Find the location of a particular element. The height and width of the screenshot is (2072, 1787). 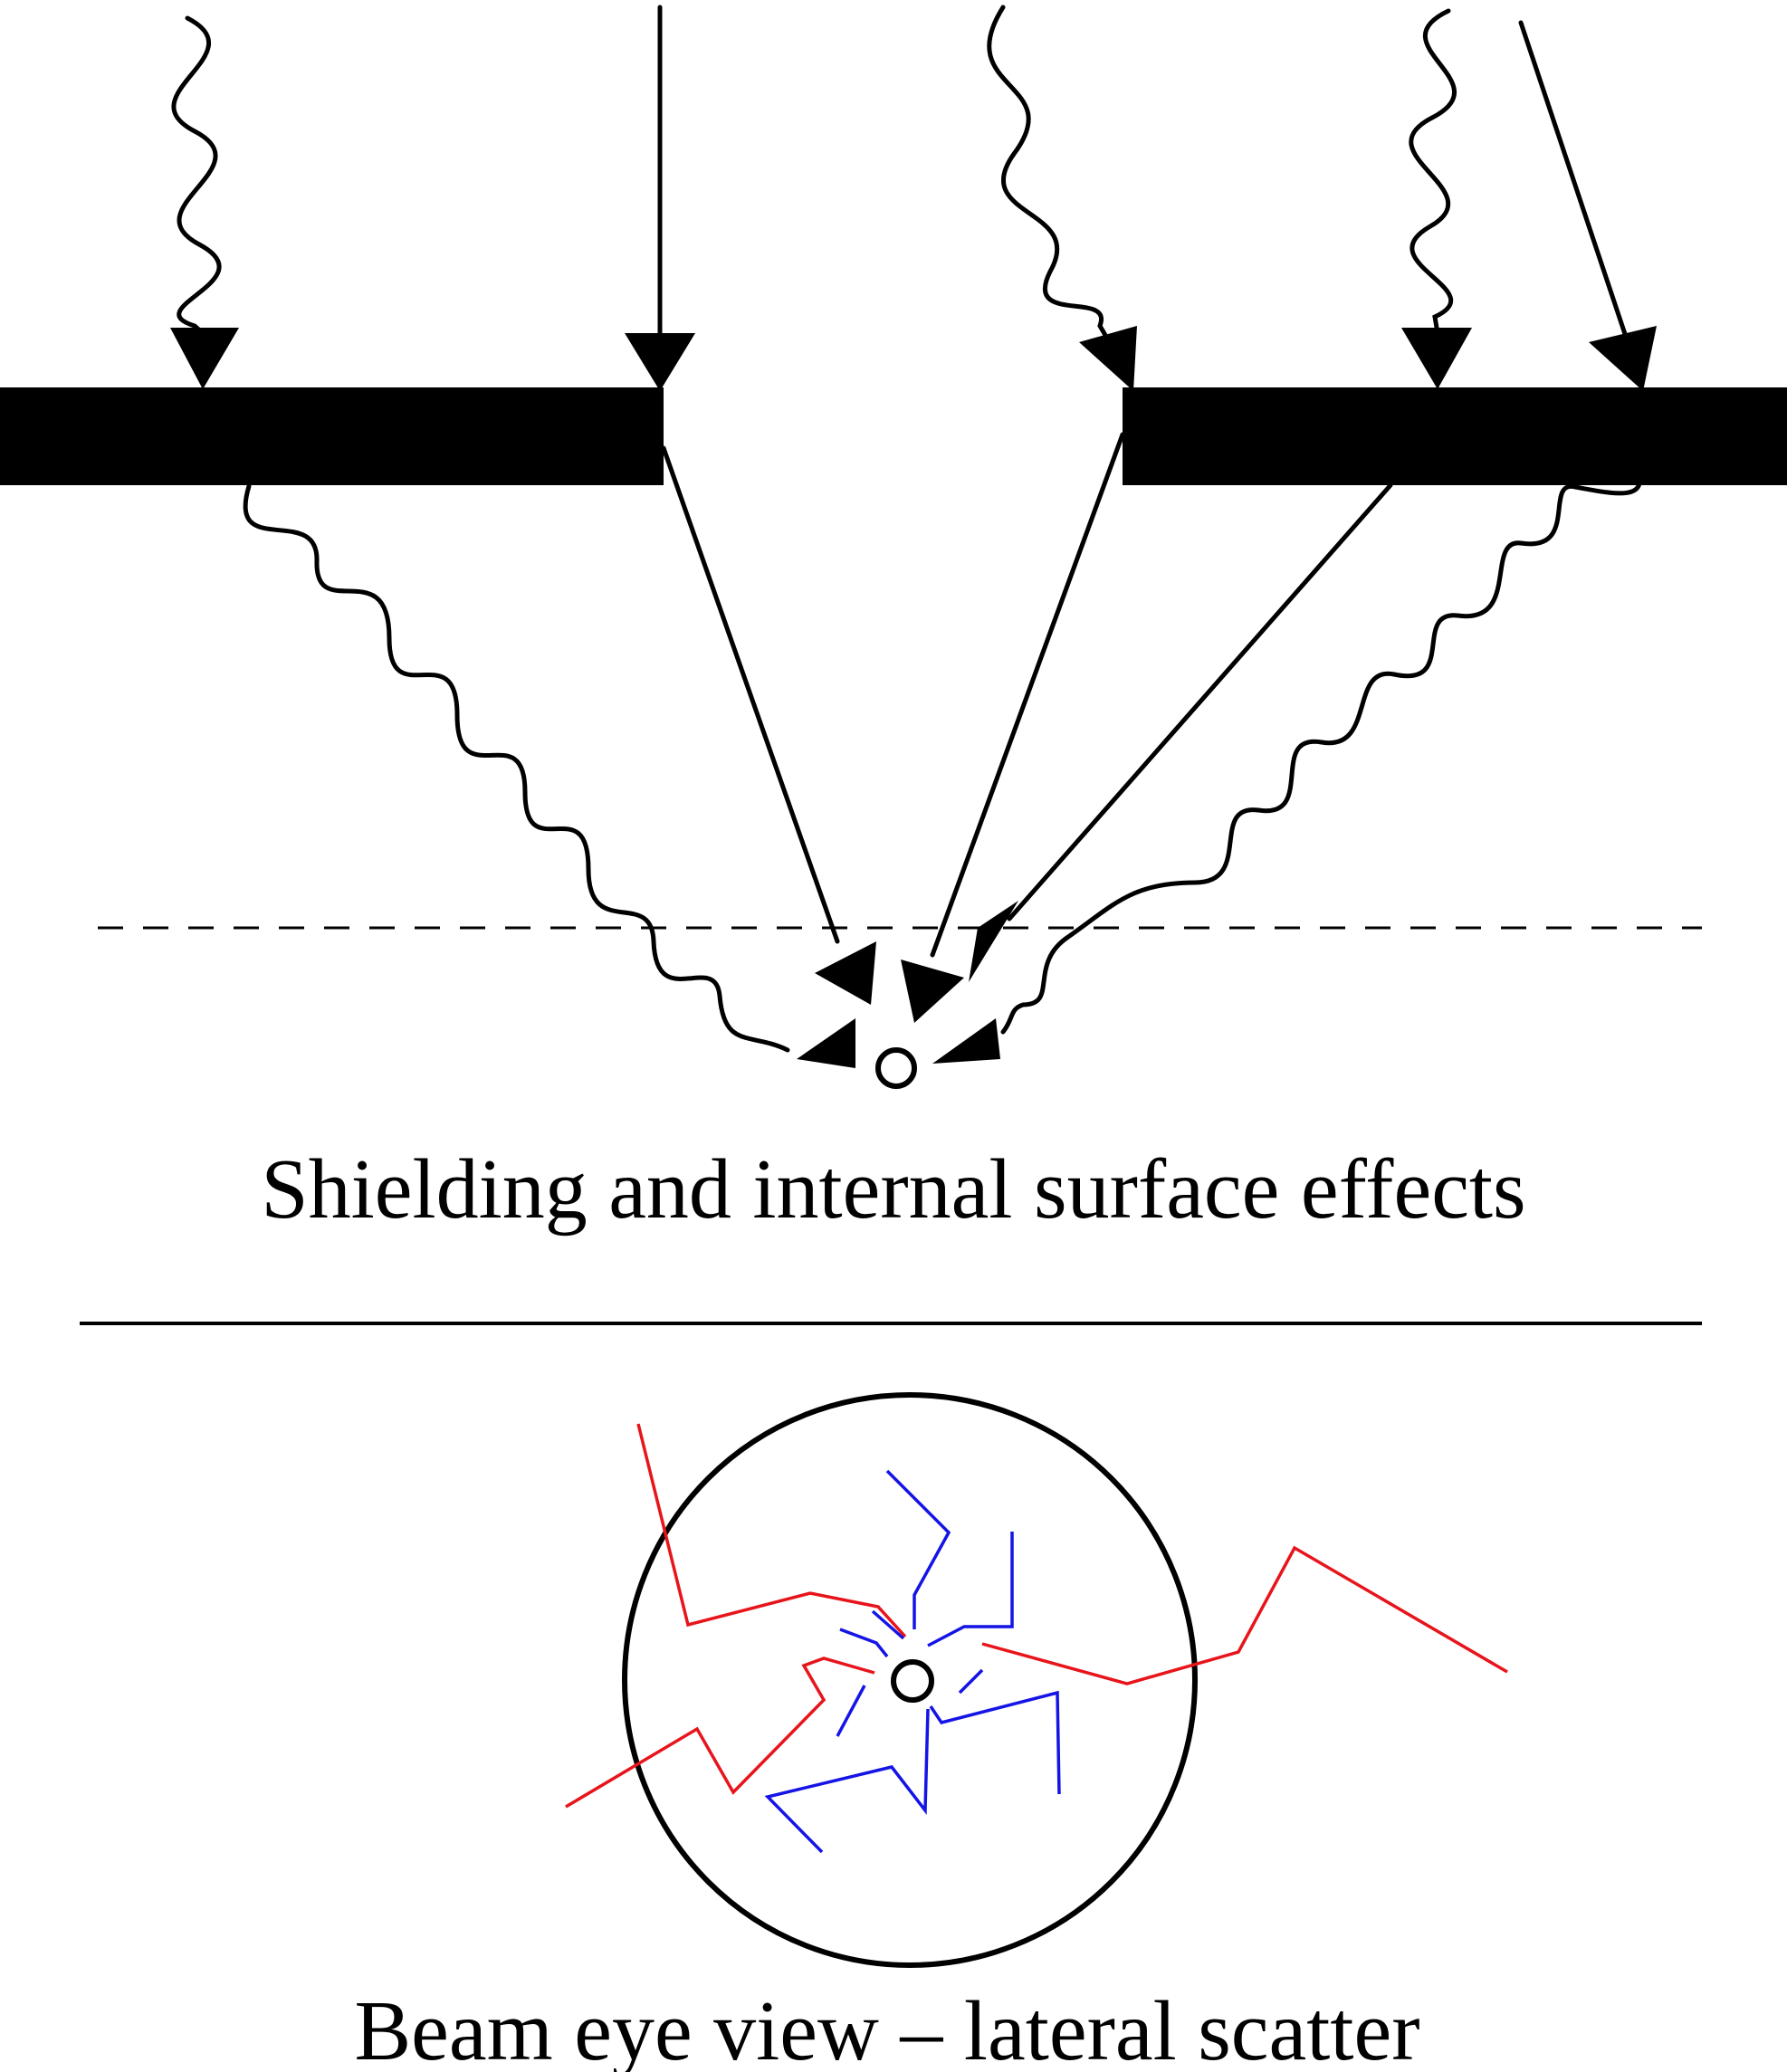

lateral-scatter-tracks-red is located at coordinates (1036, 1616).